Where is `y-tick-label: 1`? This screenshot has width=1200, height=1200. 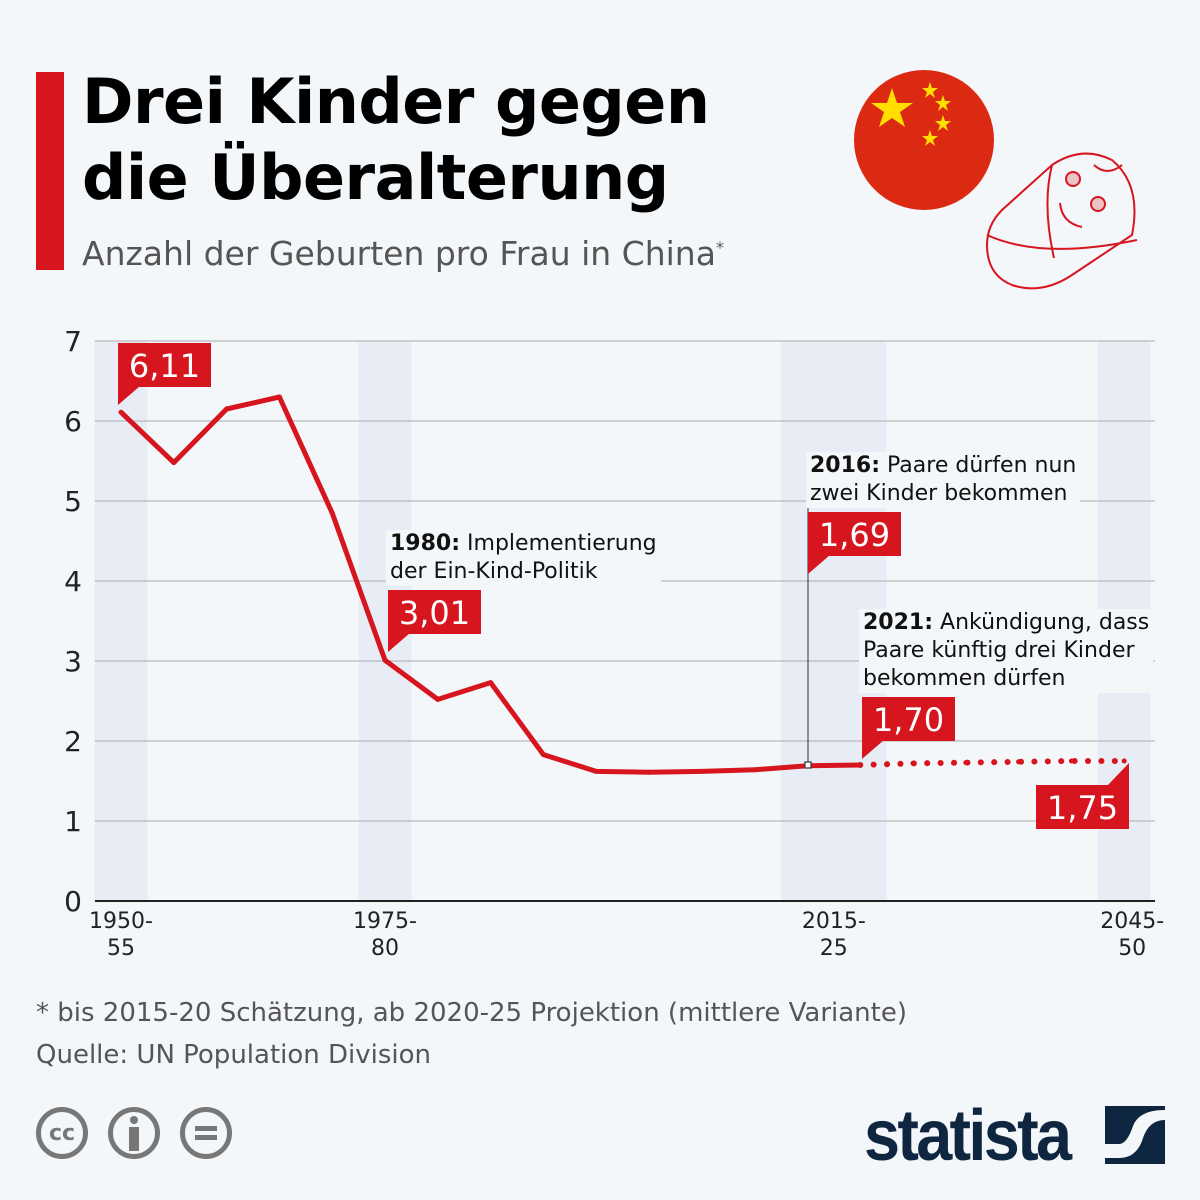
y-tick-label: 1 is located at coordinates (73, 821).